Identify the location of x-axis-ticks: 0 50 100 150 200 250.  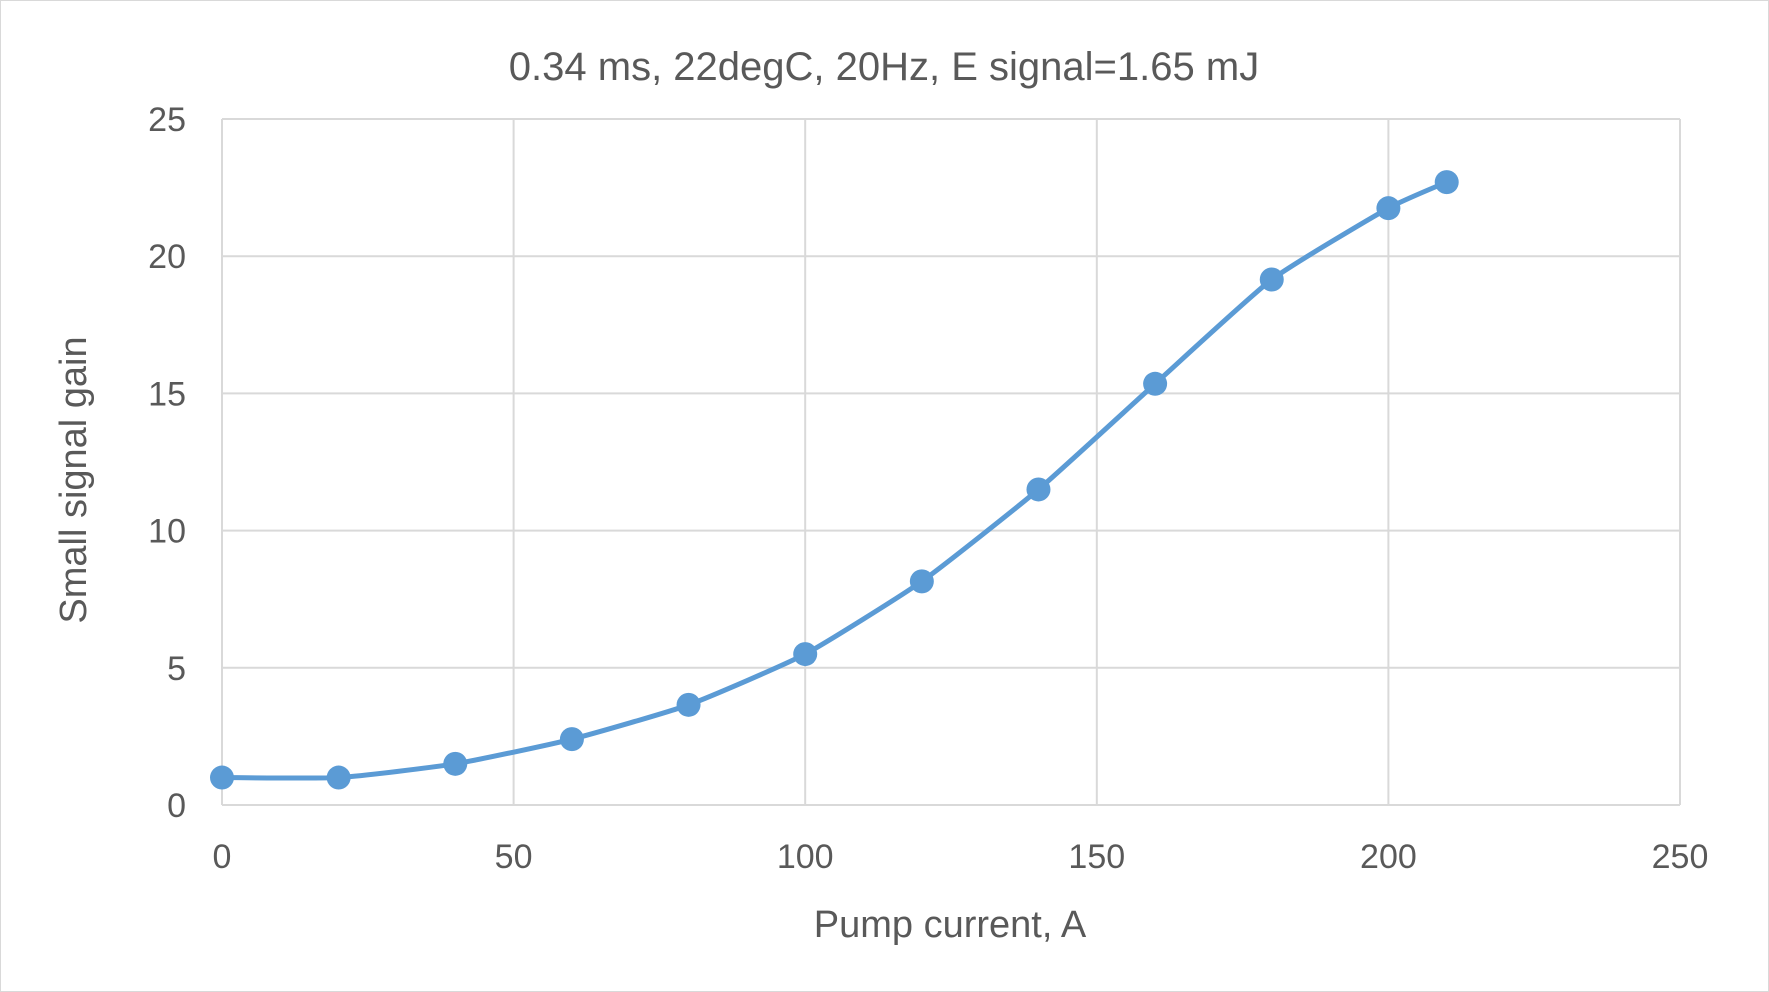
(961, 857).